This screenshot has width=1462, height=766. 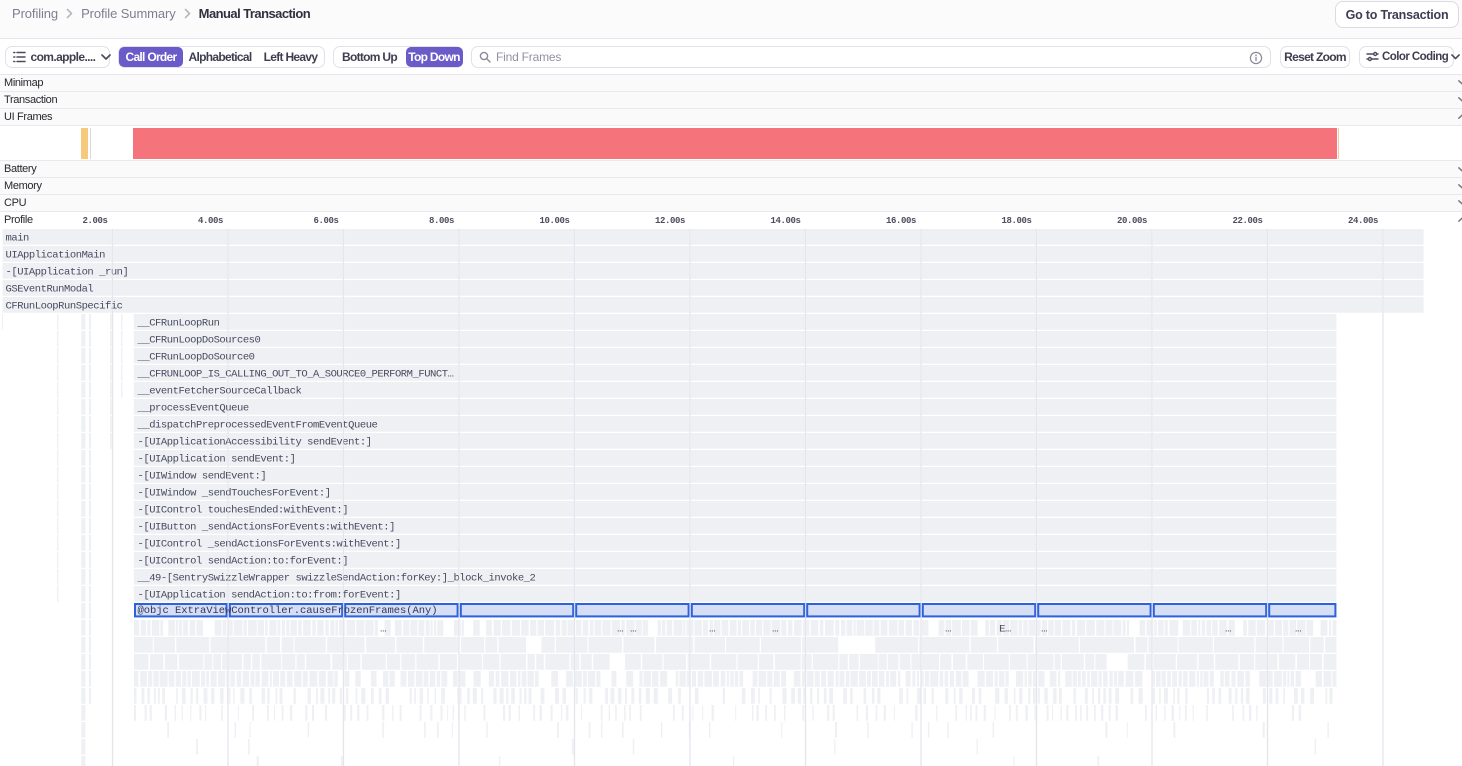 What do you see at coordinates (243, 561) in the screenshot?
I see `svg-text:-[UIControl sendAction:to:forE: -[UIControl sendAction:to:forEvent:]` at bounding box center [243, 561].